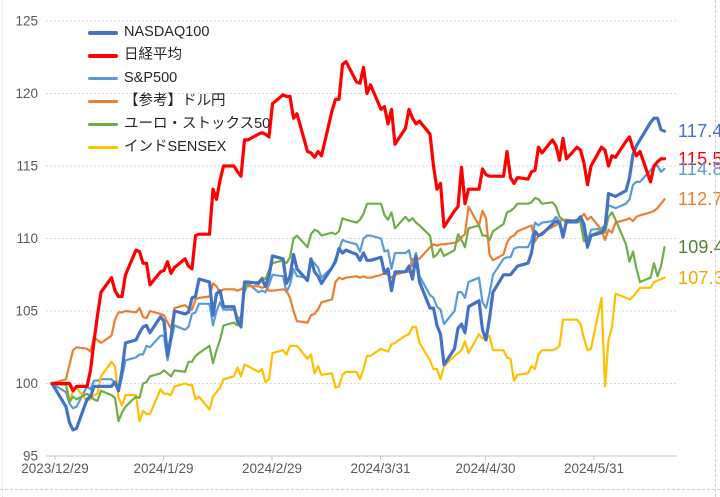 The image size is (720, 497). What do you see at coordinates (153, 55) in the screenshot?
I see `legend-label: 日経平均` at bounding box center [153, 55].